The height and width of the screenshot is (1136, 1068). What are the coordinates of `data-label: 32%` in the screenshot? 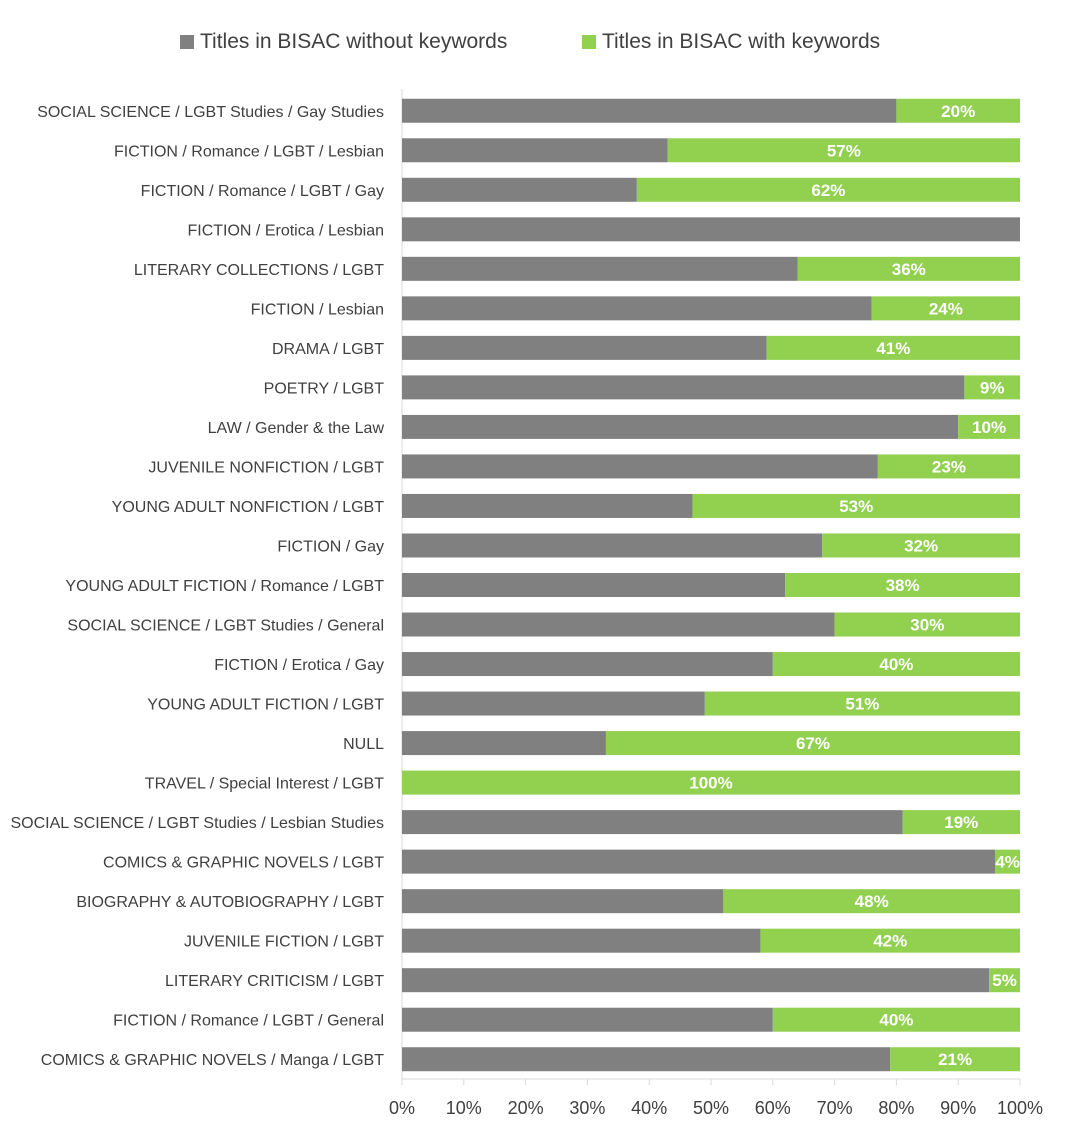 It's located at (921, 545).